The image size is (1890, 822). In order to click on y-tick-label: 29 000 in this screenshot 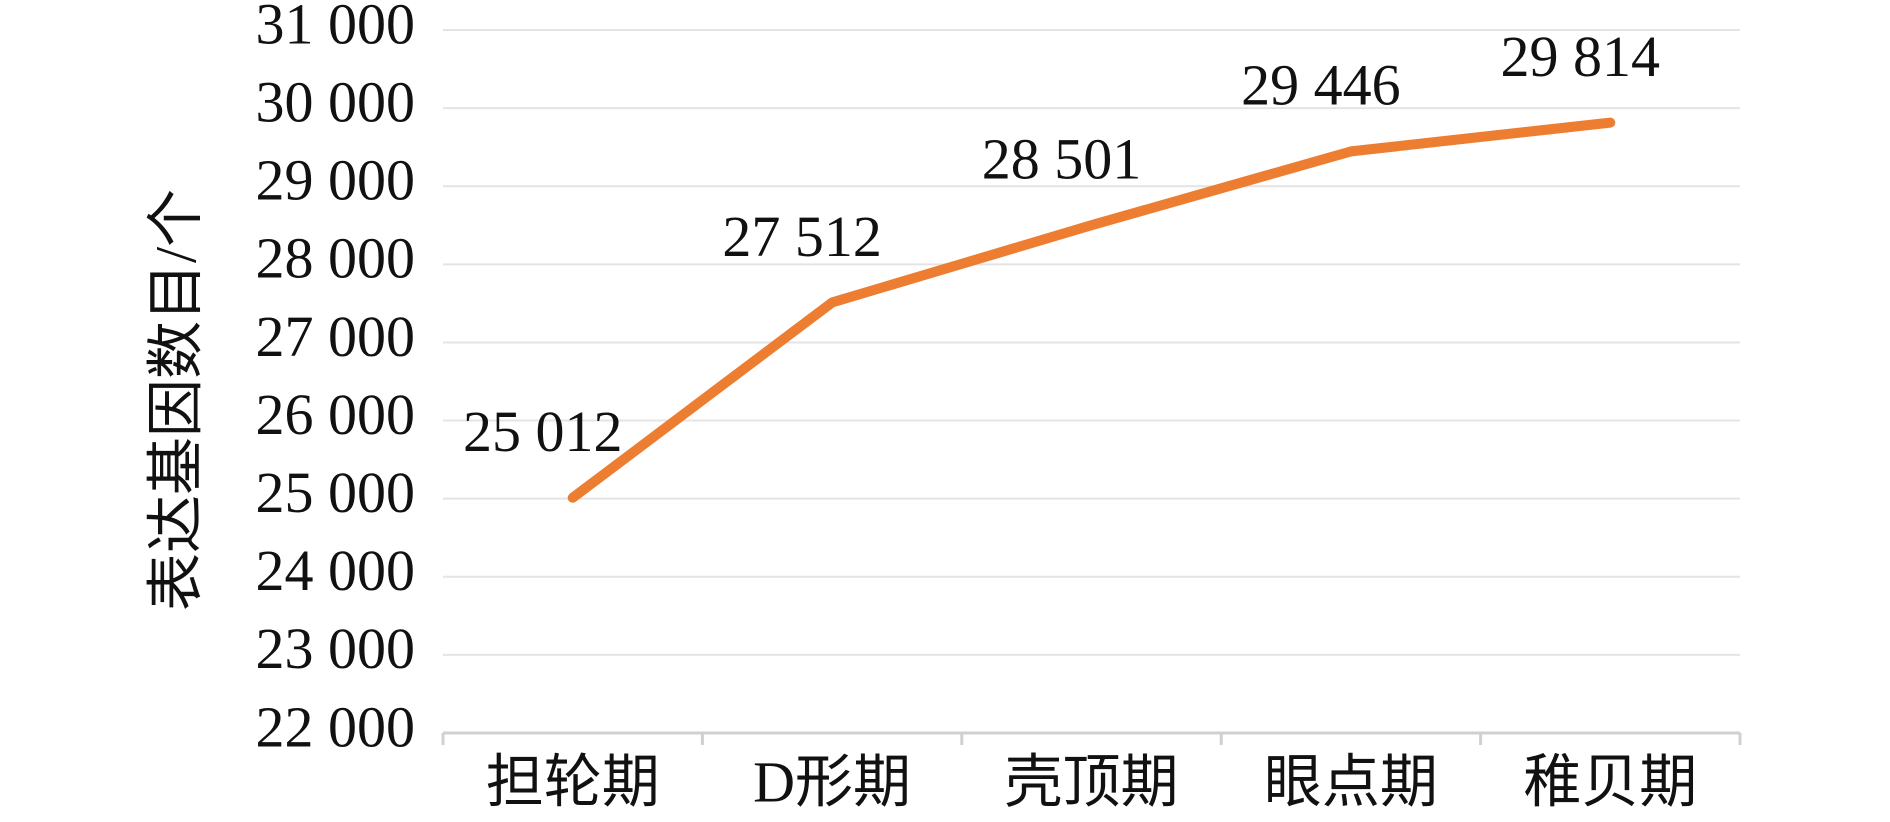, I will do `click(336, 180)`.